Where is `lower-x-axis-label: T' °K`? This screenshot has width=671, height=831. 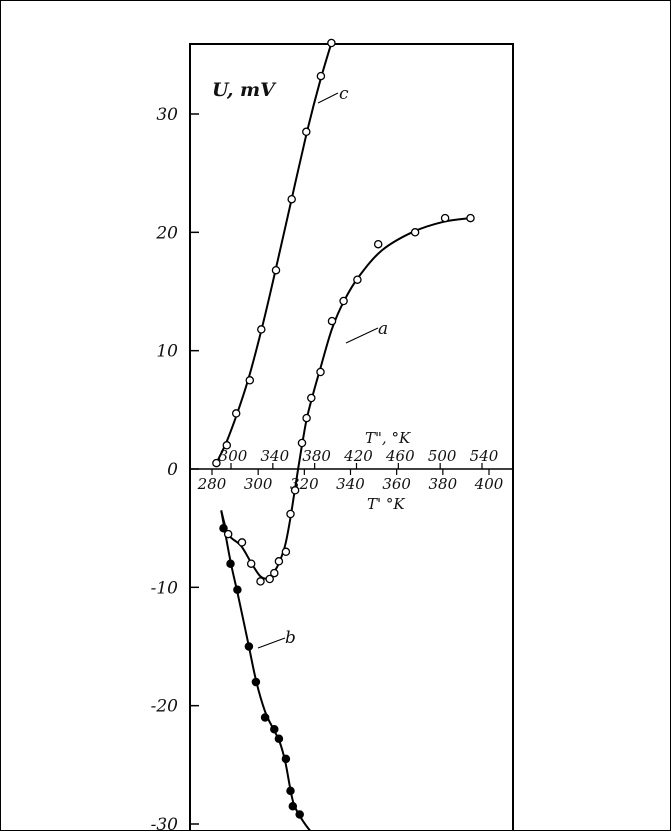
lower-x-axis-label: T' °K is located at coordinates (386, 504).